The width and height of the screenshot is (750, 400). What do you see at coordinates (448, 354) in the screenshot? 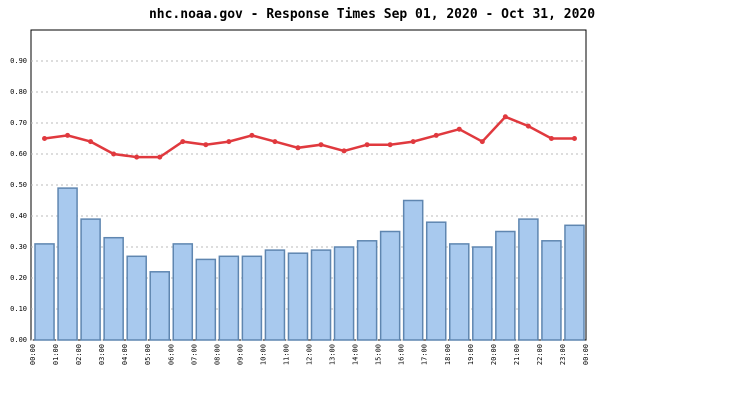
I see `x-tick-label: 18:00` at bounding box center [448, 354].